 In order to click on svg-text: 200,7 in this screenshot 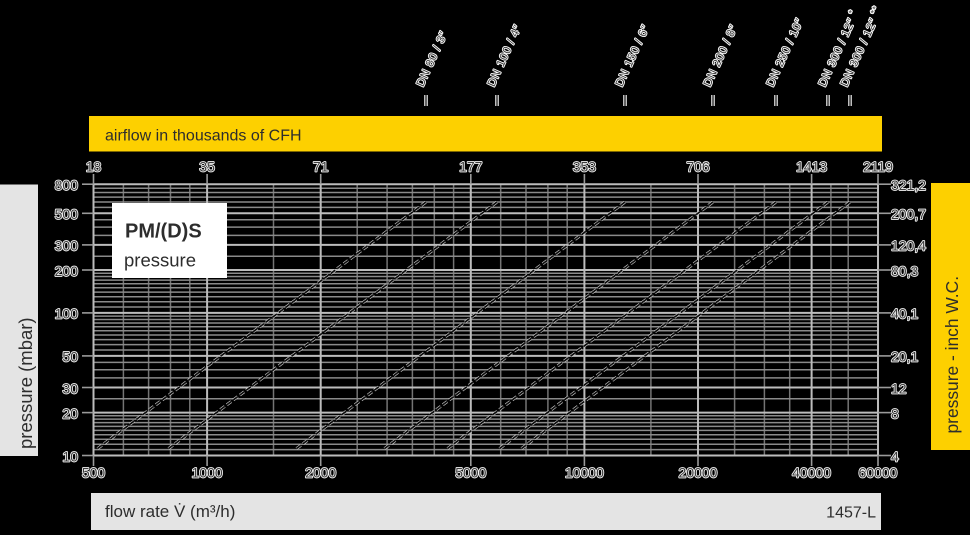, I will do `click(908, 214)`.